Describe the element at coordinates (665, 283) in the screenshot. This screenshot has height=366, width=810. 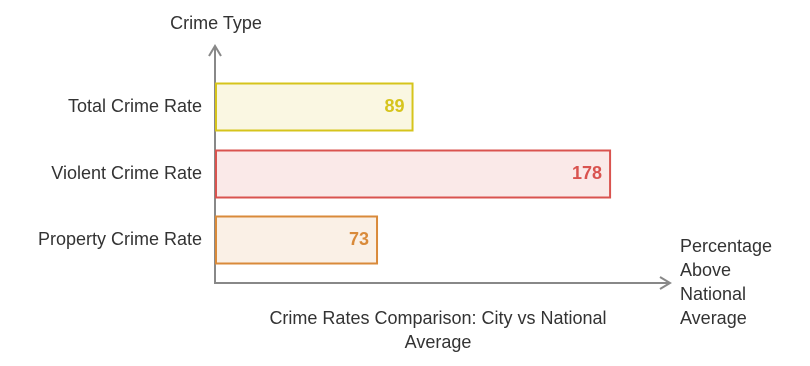
I see `x-axis-arrow` at that location.